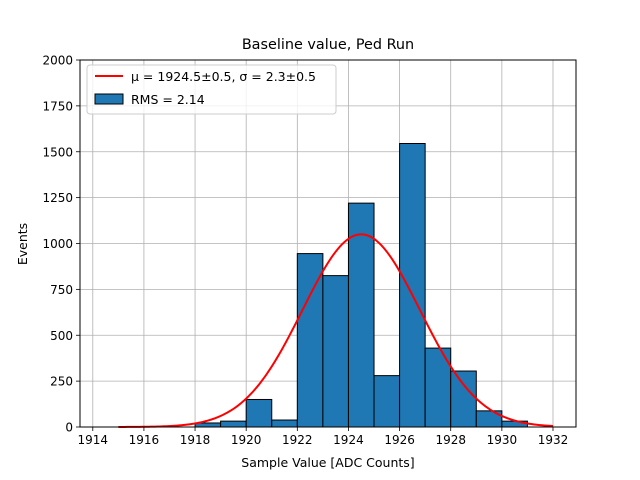 The image size is (640, 480). I want to click on legend: μ = 1924.5±0.5, σ = 2.3±0.5 RMS = 2.14, so click(211, 89).